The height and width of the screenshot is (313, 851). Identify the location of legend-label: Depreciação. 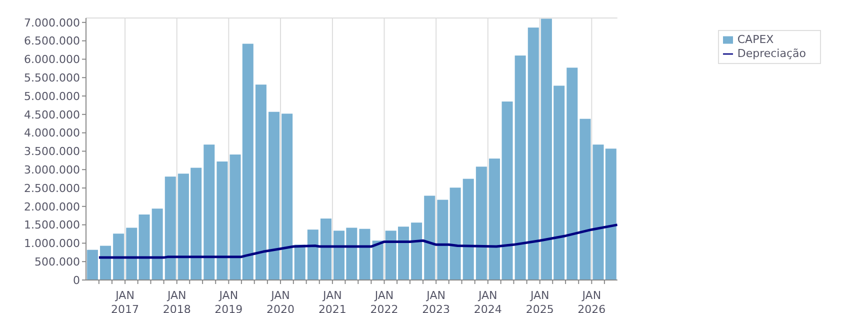
(771, 53).